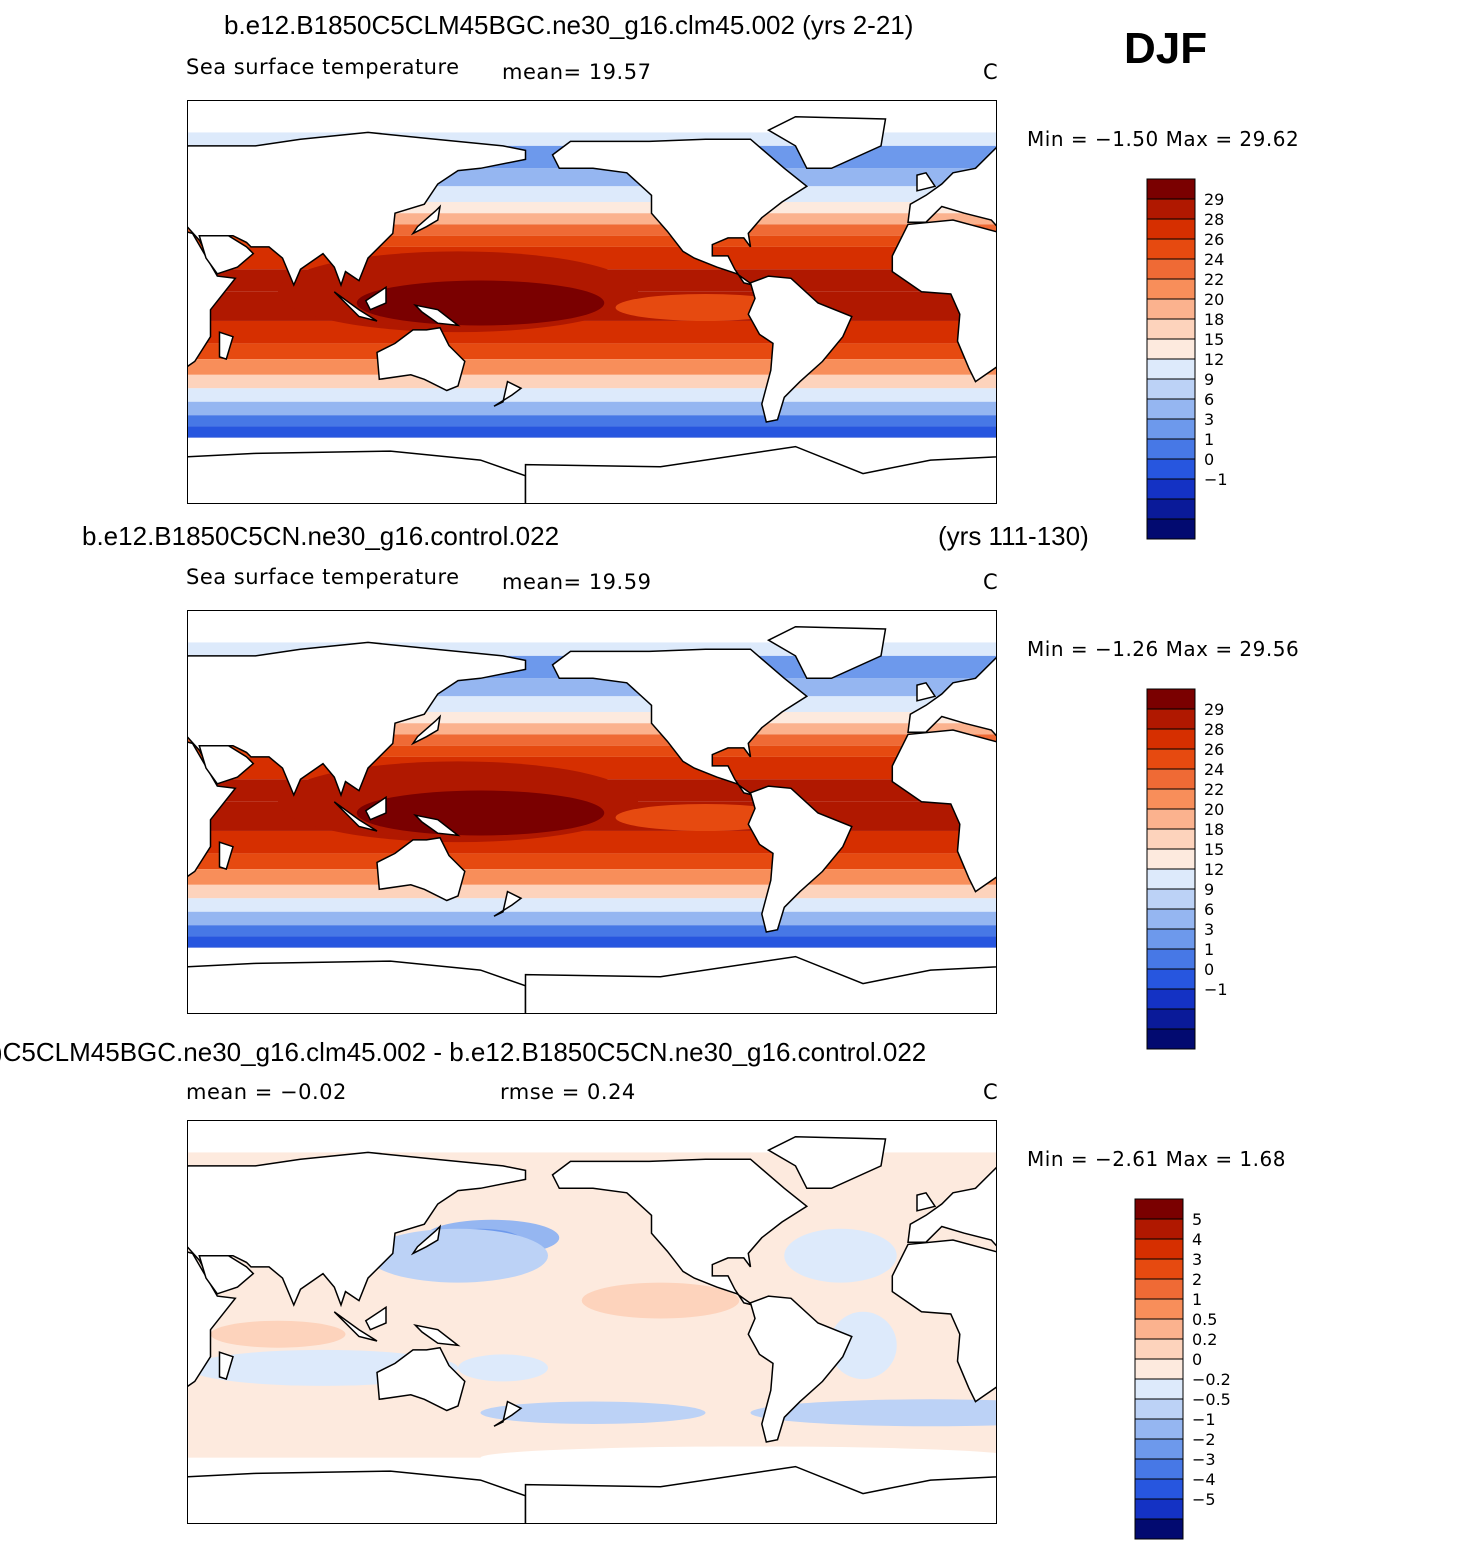 This screenshot has width=1460, height=1545. Describe the element at coordinates (1166, 48) in the screenshot. I see `season-label: DJF` at that location.